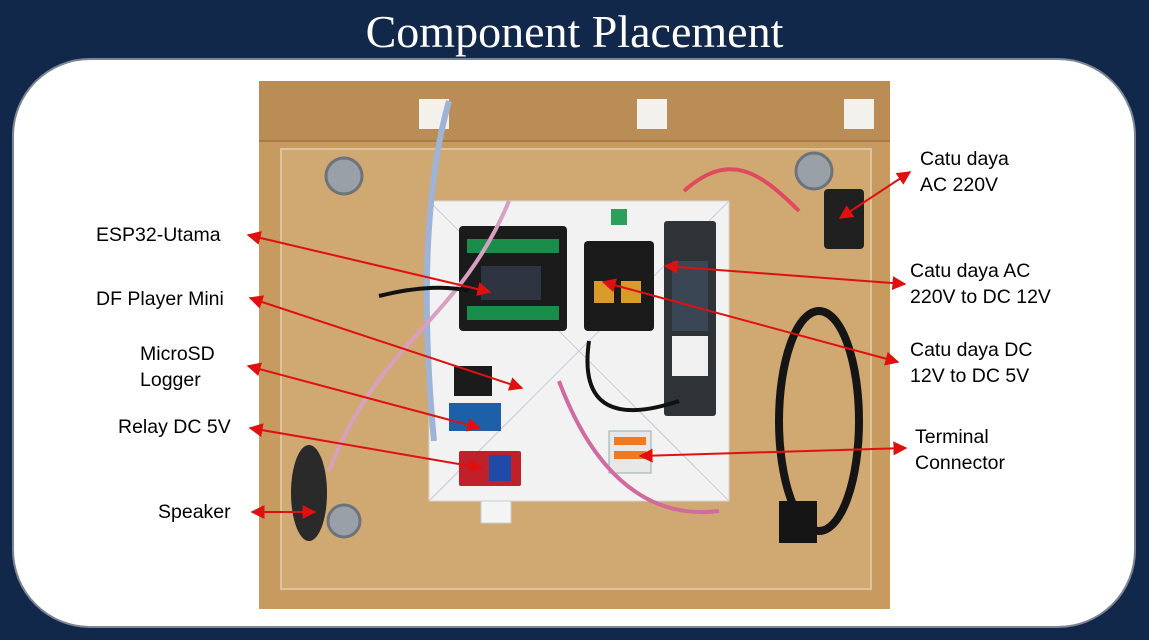 The width and height of the screenshot is (1149, 640). What do you see at coordinates (960, 450) in the screenshot?
I see `label-terminal: Terminal Connector` at bounding box center [960, 450].